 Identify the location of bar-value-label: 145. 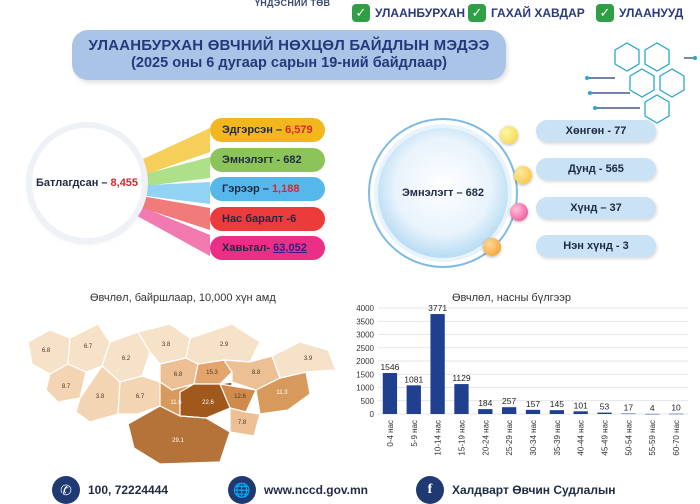
(557, 404).